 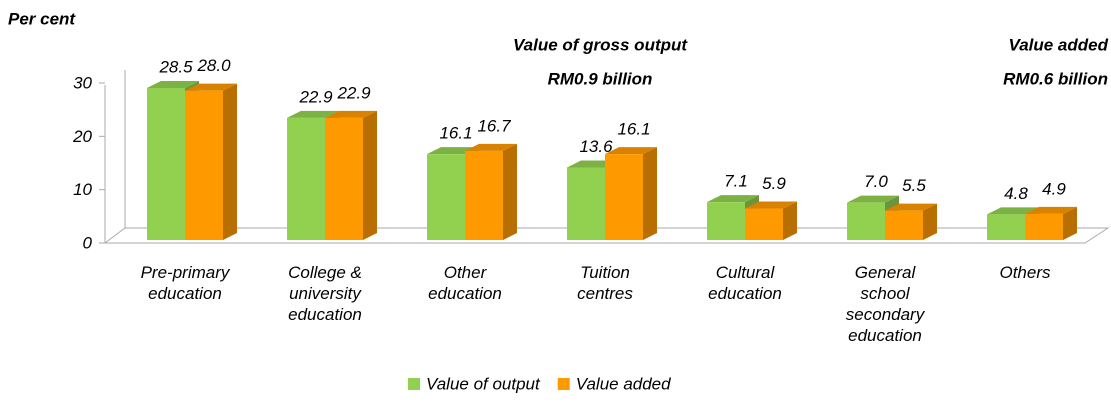 What do you see at coordinates (600, 44) in the screenshot?
I see `annotation: Value of gross output` at bounding box center [600, 44].